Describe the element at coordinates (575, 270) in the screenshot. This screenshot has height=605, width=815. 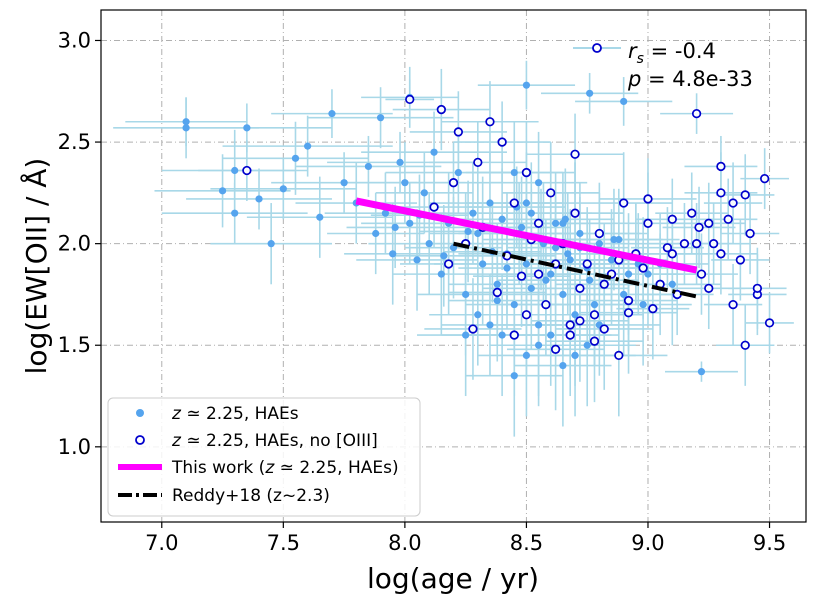
I see `reddy-fit-line` at that location.